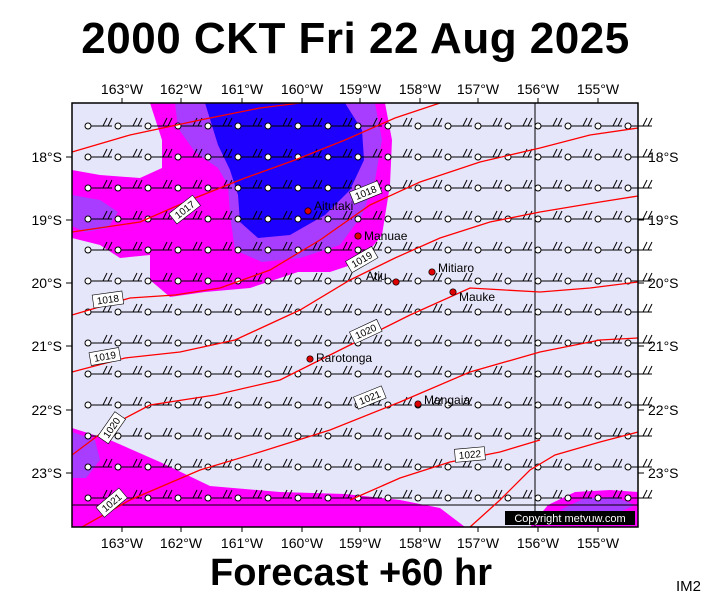 The height and width of the screenshot is (600, 711). Describe the element at coordinates (360, 543) in the screenshot. I see `lon-label-bottom: 159°W` at that location.